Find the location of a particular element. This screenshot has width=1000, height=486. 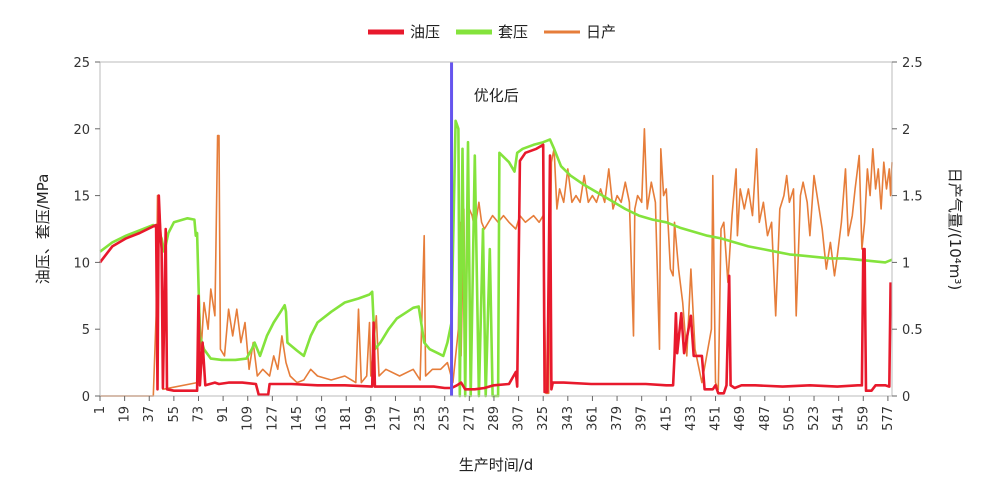

y-left-tick-label: 0 is located at coordinates (86, 397).